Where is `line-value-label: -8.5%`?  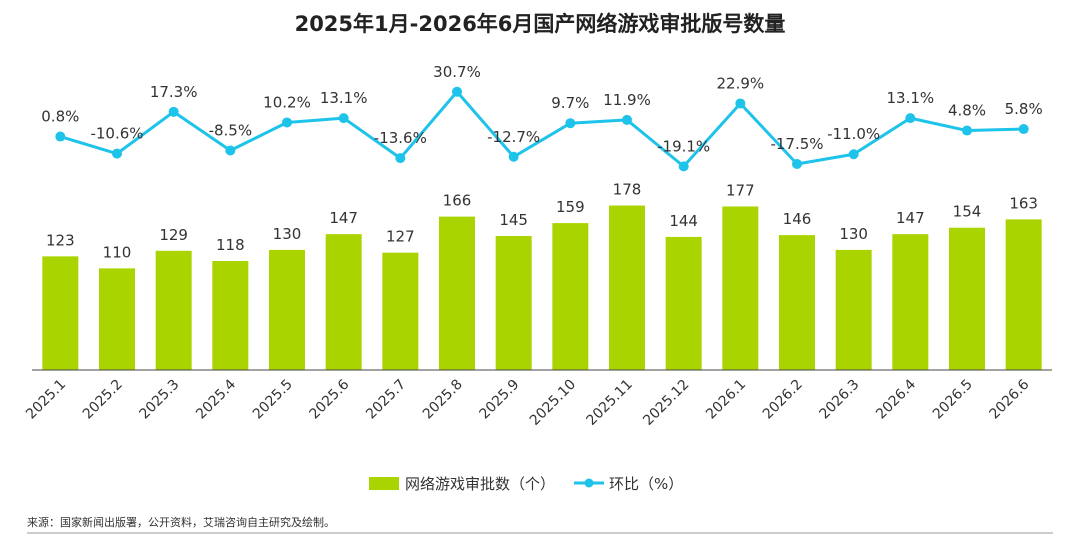 line-value-label: -8.5% is located at coordinates (231, 130).